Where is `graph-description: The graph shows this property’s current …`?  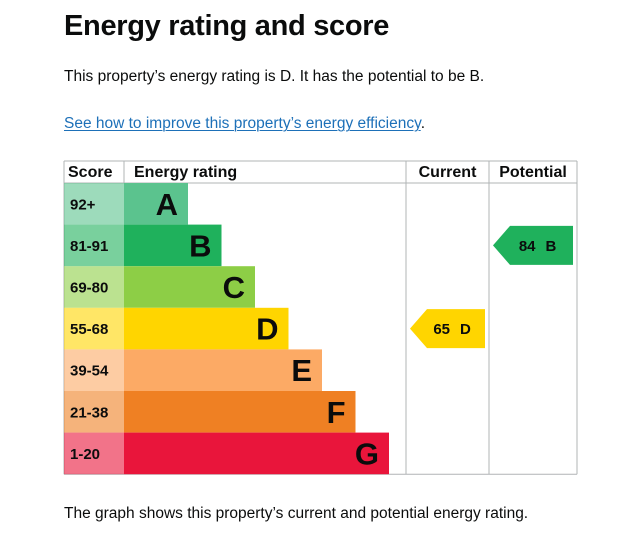
graph-description: The graph shows this property’s current … is located at coordinates (296, 513).